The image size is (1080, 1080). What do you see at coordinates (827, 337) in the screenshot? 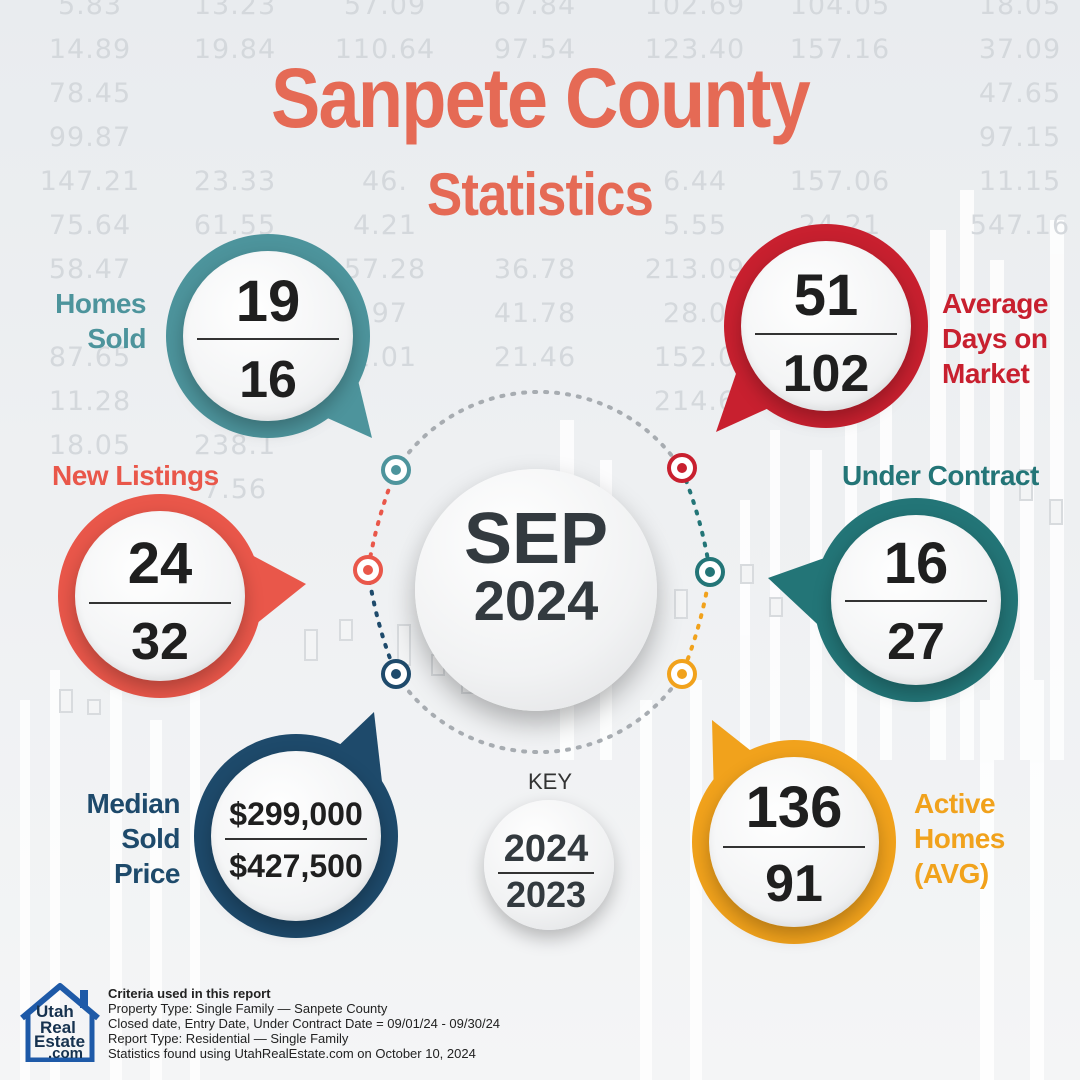
I see `stat-avg-days: 51 102` at bounding box center [827, 337].